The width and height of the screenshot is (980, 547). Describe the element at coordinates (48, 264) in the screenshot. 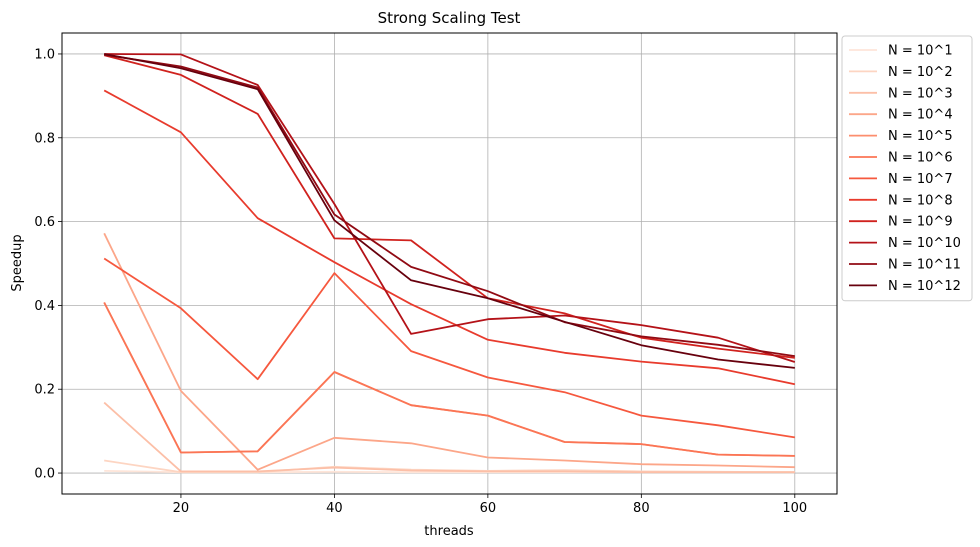

I see `y-axis-ticks: 0.0 0.2 0.4 0.6 0.8 1.0` at that location.